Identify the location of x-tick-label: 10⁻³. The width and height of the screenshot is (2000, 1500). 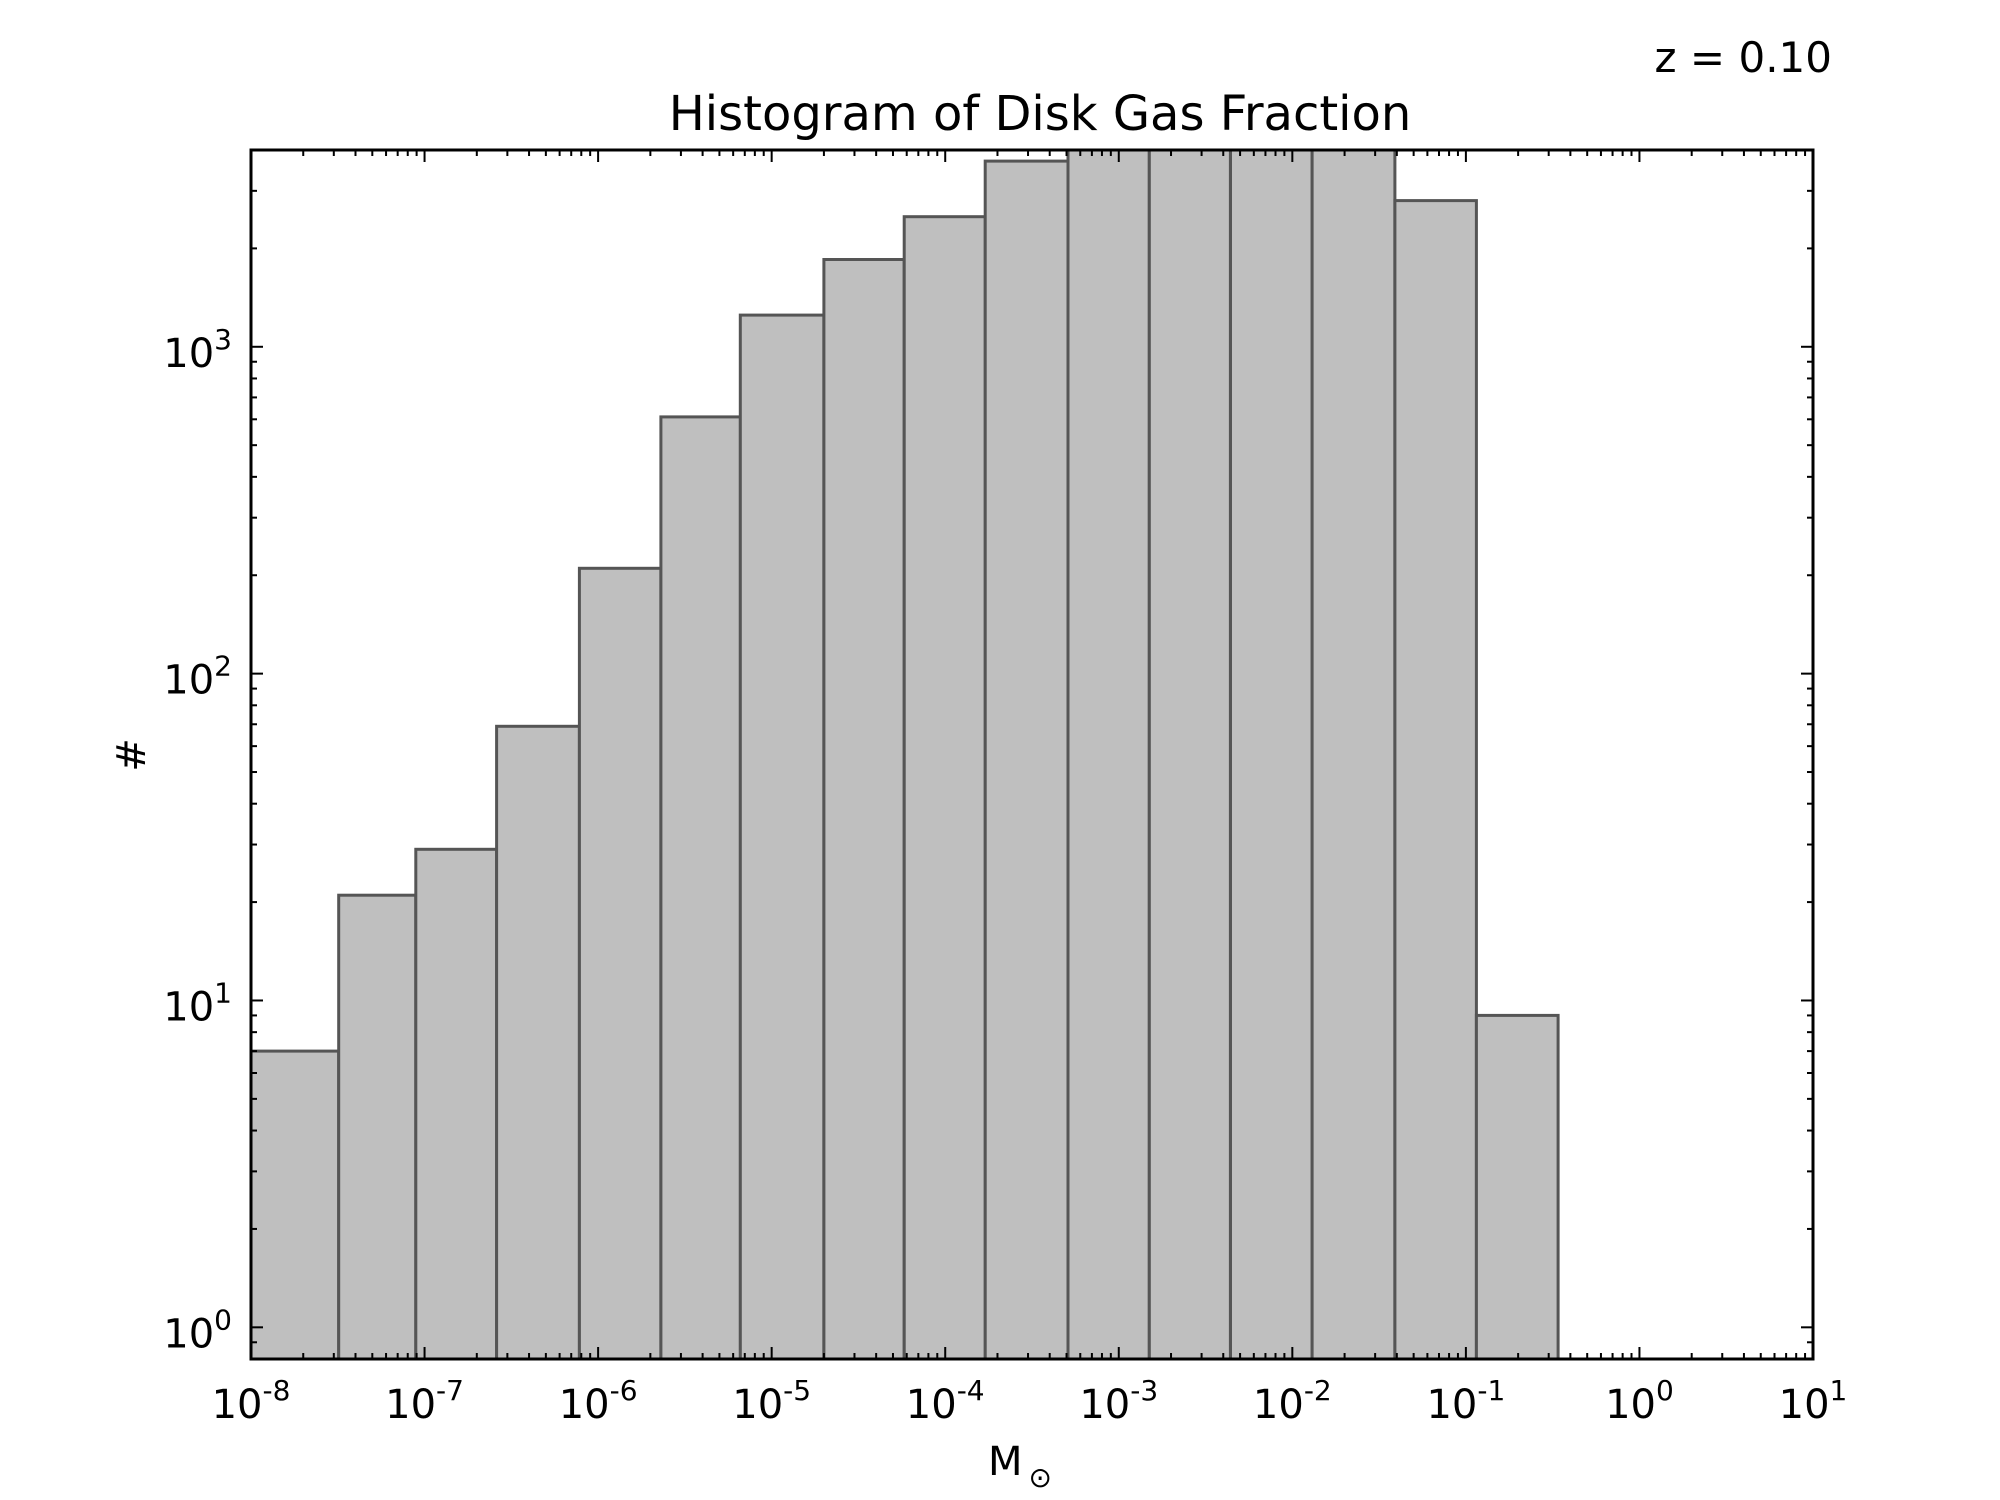
(1118, 1401).